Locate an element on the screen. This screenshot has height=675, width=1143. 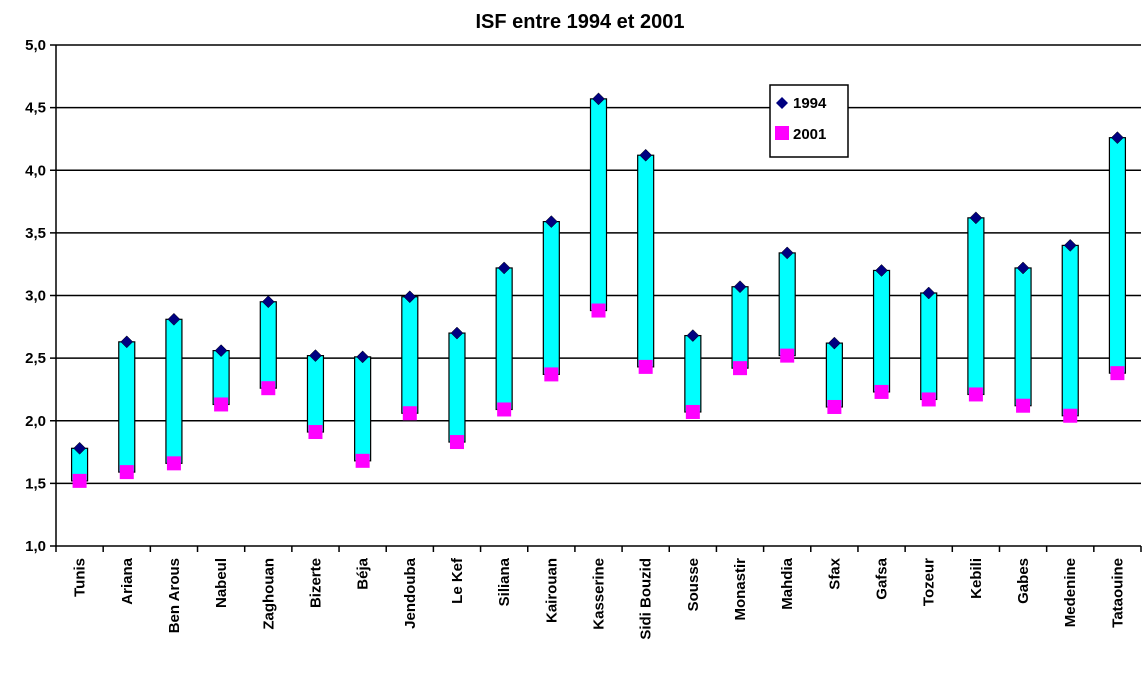
range-bar-Mahdia is located at coordinates (787, 304).